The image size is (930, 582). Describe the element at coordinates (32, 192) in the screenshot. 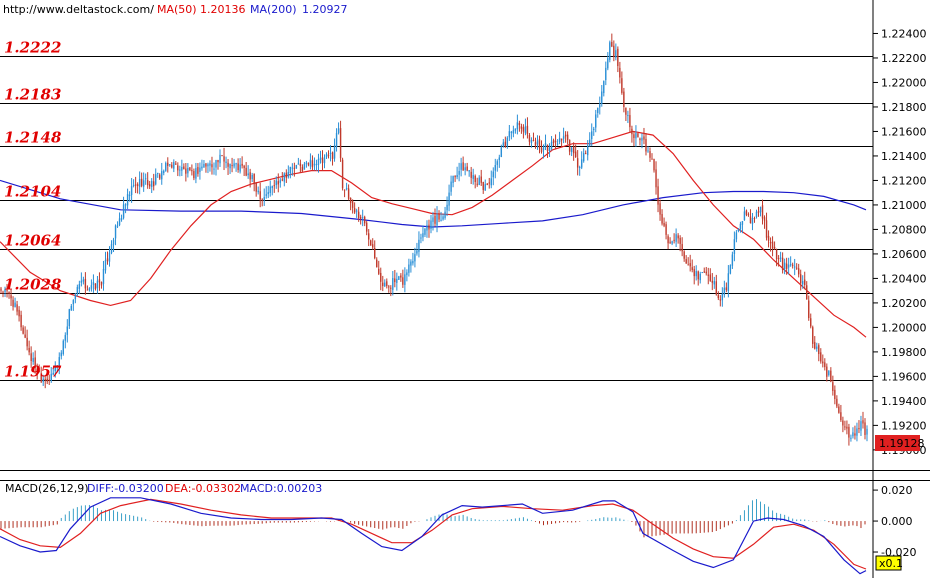

I see `level-label: 1.2104` at that location.